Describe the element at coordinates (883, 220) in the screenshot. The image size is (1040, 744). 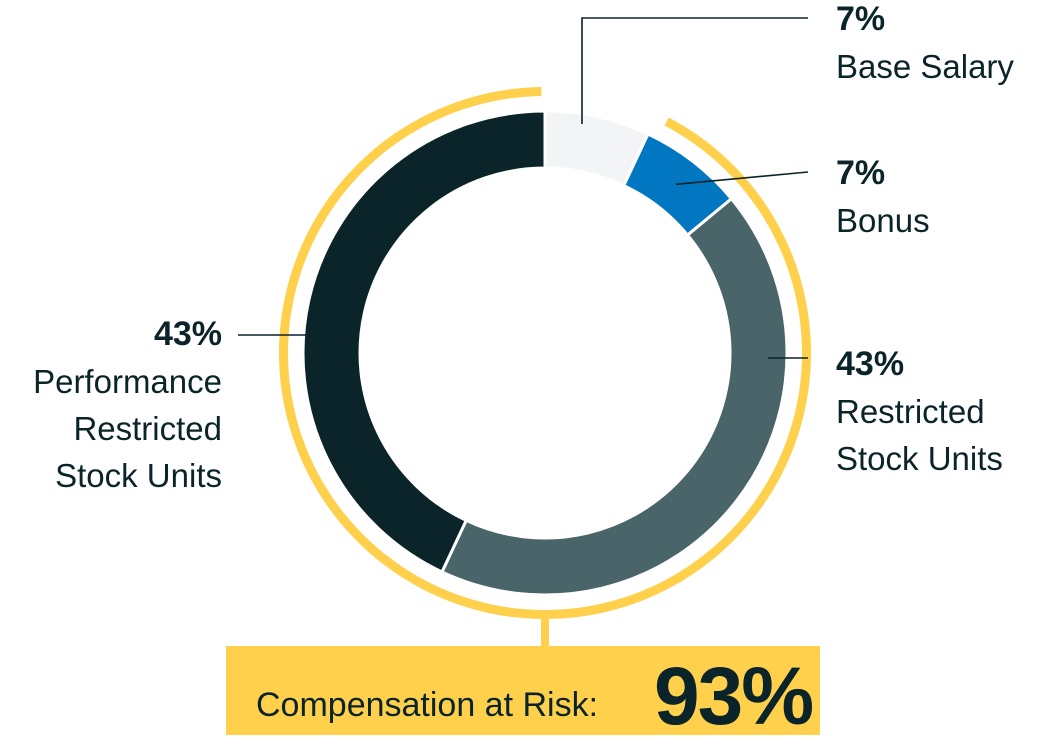
I see `name-bonus: Bonus` at that location.